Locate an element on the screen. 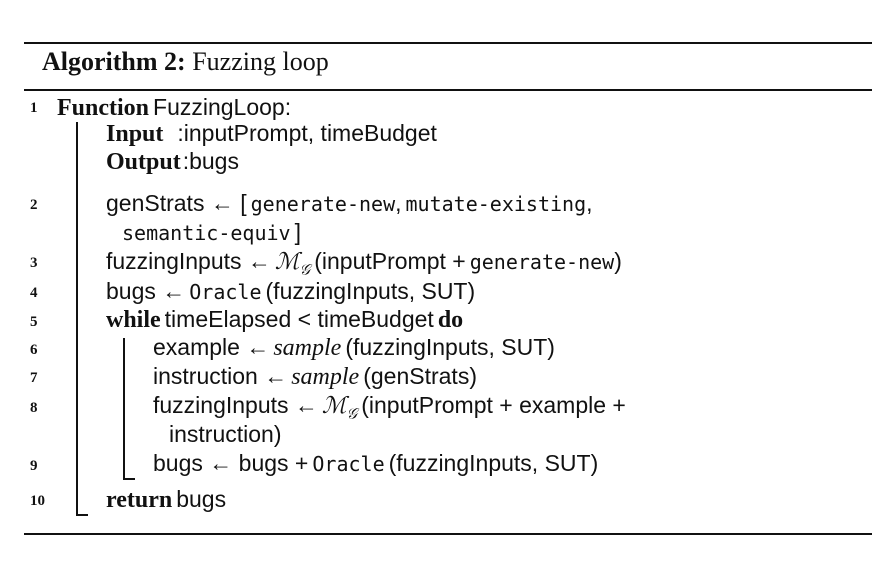 The width and height of the screenshot is (894, 571). line-number: 2 is located at coordinates (34, 205).